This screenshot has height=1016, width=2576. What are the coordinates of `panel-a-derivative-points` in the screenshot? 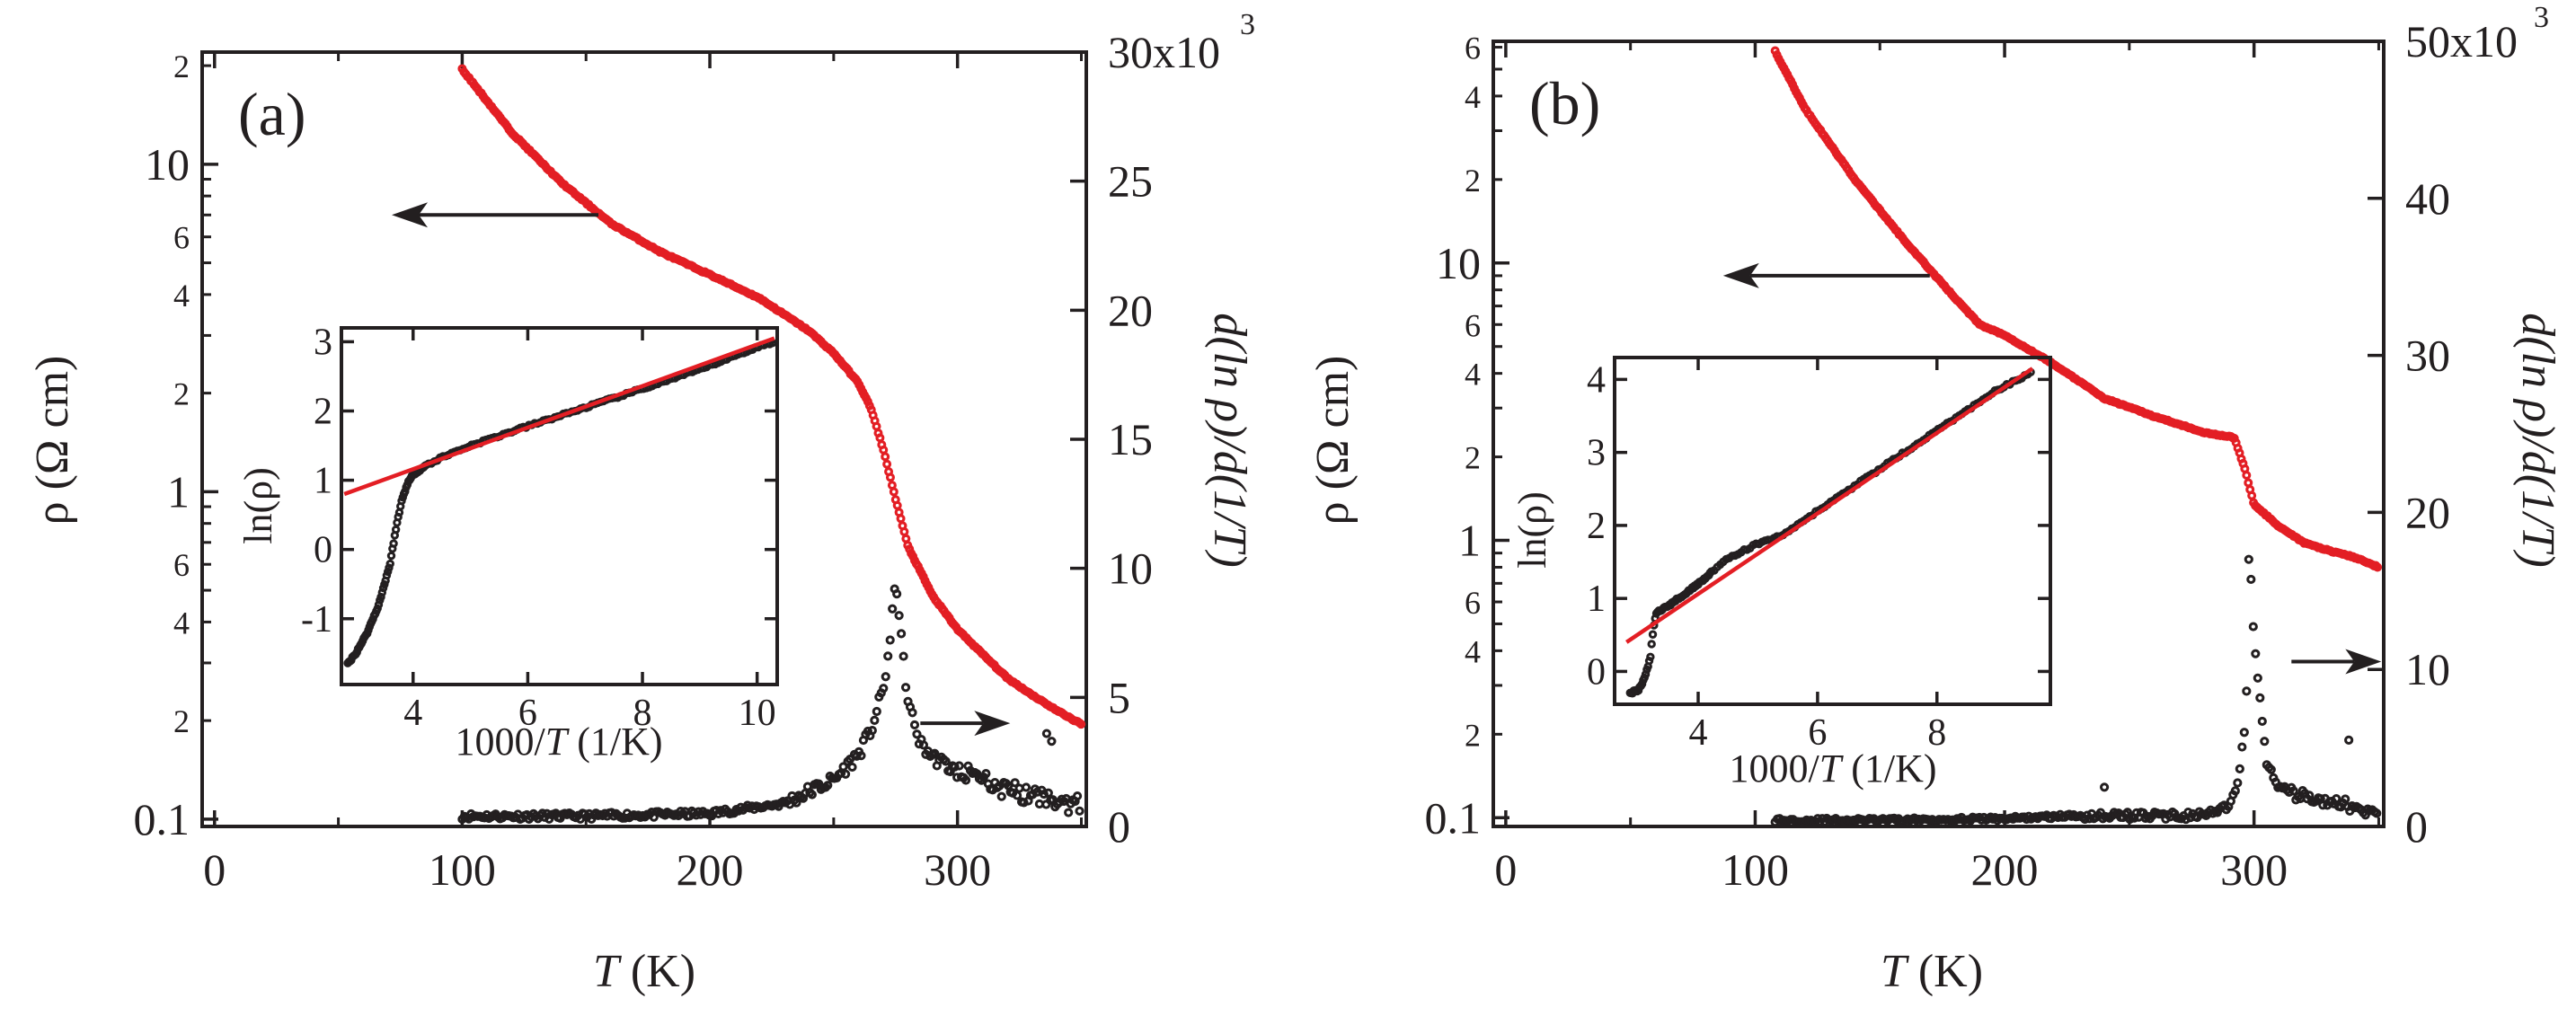 It's located at (771, 704).